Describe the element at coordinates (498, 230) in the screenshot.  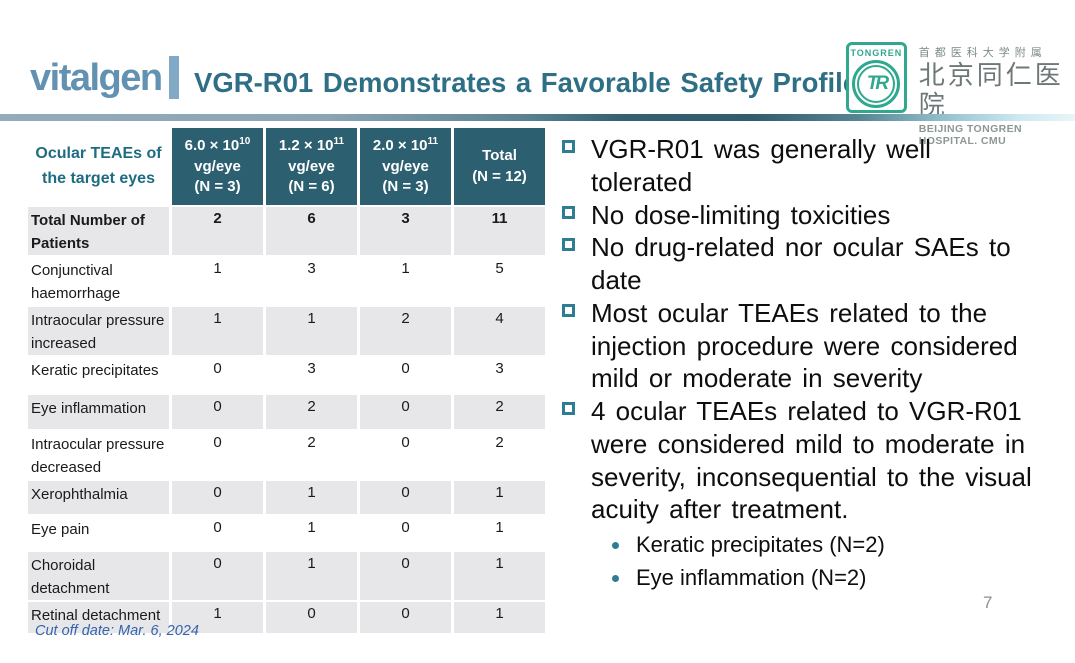
I see `table-cell: 11` at that location.